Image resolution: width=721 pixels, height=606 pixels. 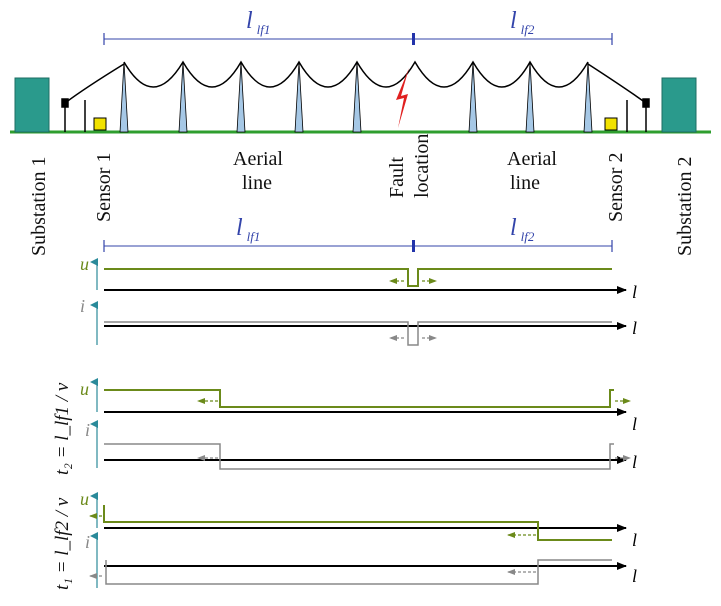 What do you see at coordinates (100, 124) in the screenshot?
I see `sensor-1-box` at bounding box center [100, 124].